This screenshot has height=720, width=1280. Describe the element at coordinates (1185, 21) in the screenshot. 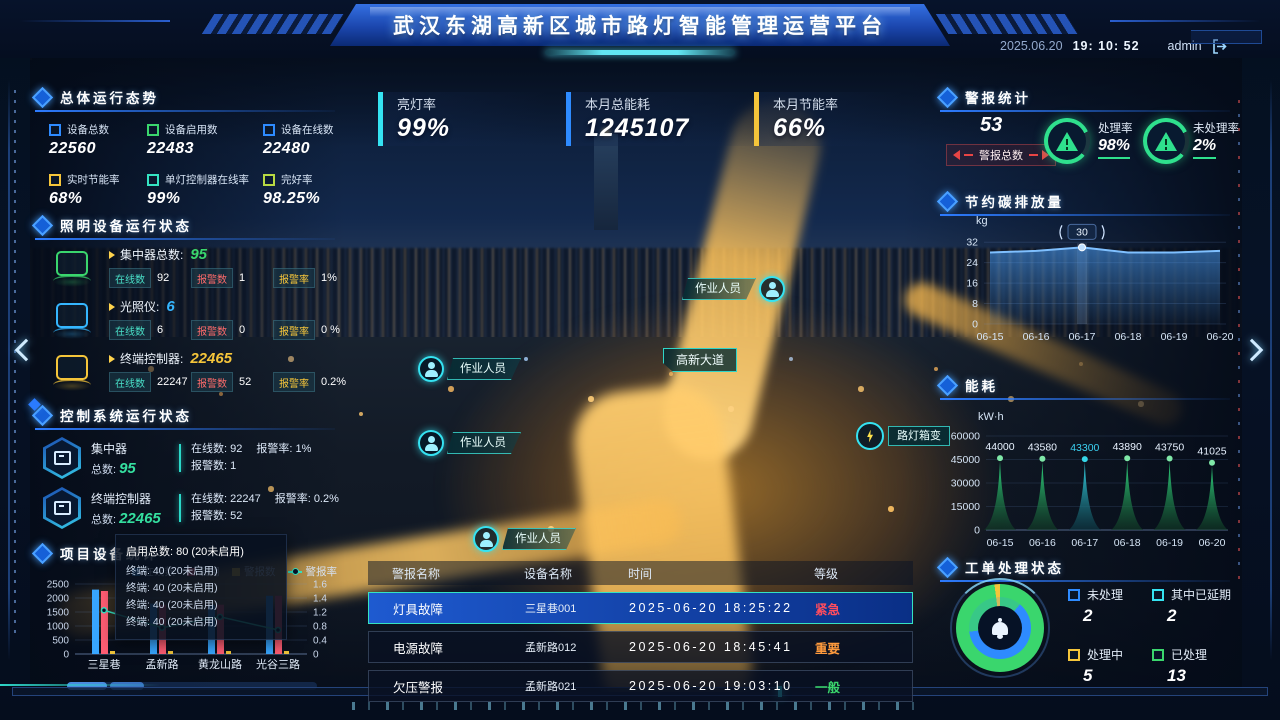

I see `header-deco-line` at that location.